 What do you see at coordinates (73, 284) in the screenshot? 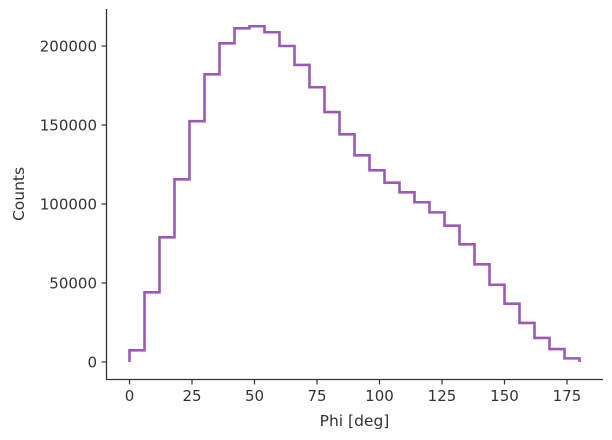
I see `y-tick-label: 50000` at bounding box center [73, 284].